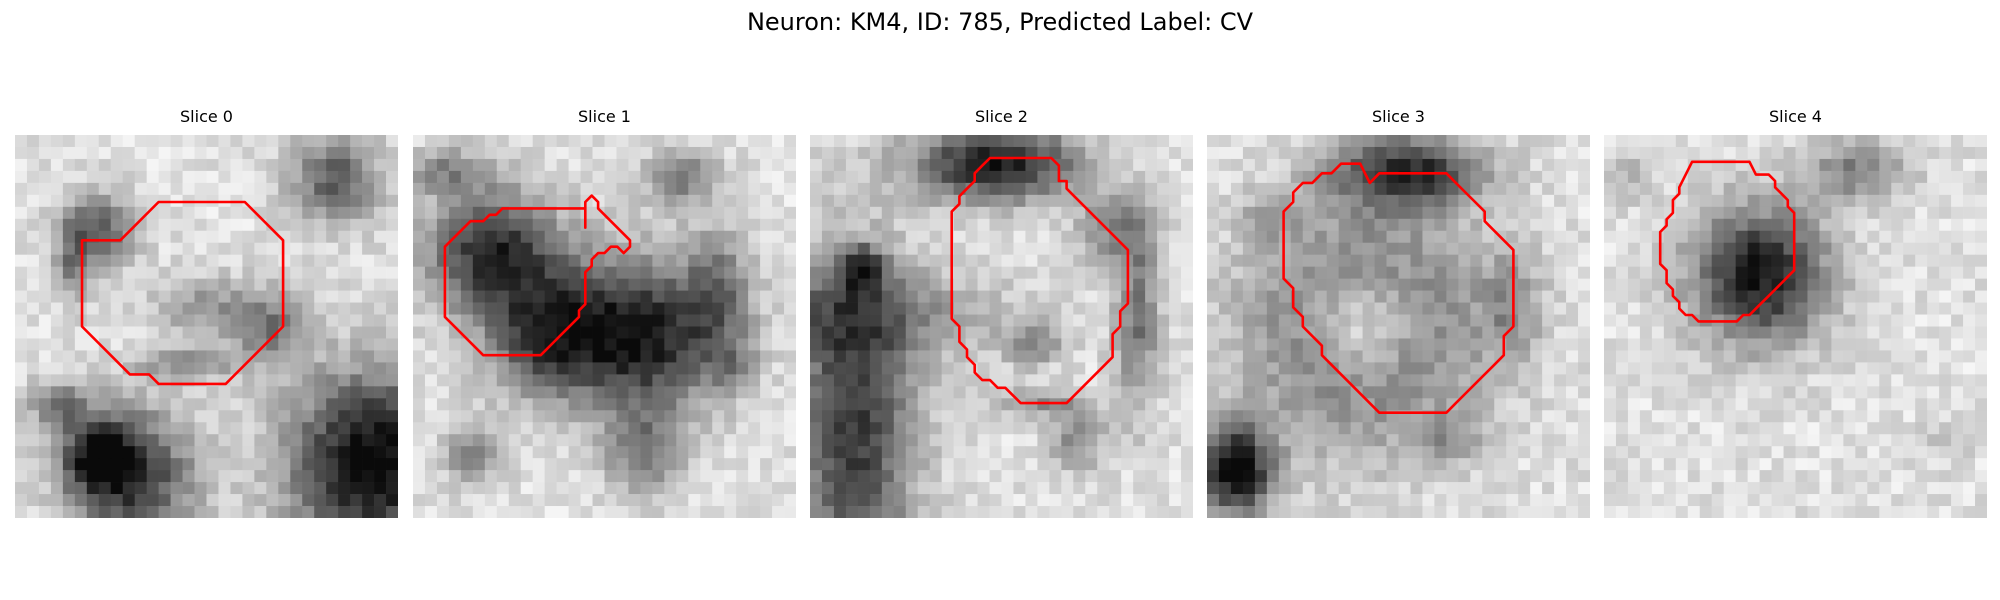 The height and width of the screenshot is (600, 2000). What do you see at coordinates (206, 116) in the screenshot?
I see `slice-title-0: Slice 0` at bounding box center [206, 116].